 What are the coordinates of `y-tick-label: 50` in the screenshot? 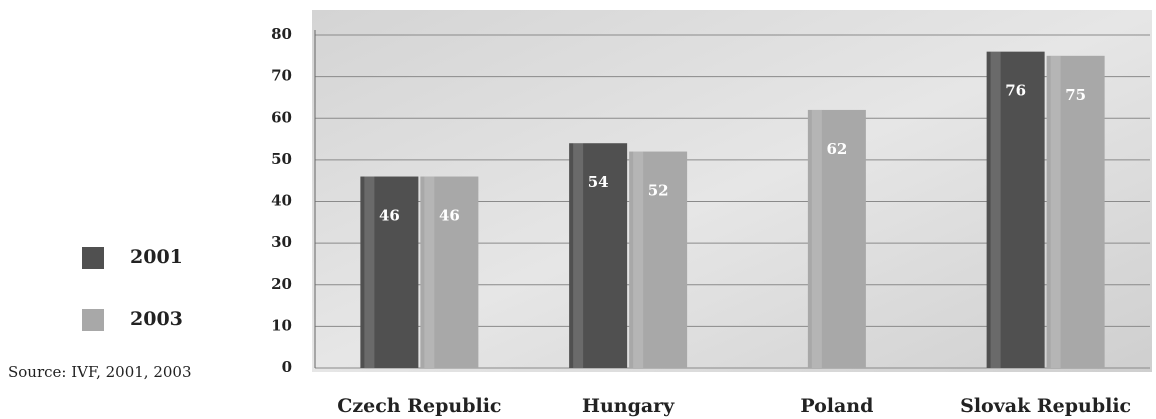 It's located at (281, 159).